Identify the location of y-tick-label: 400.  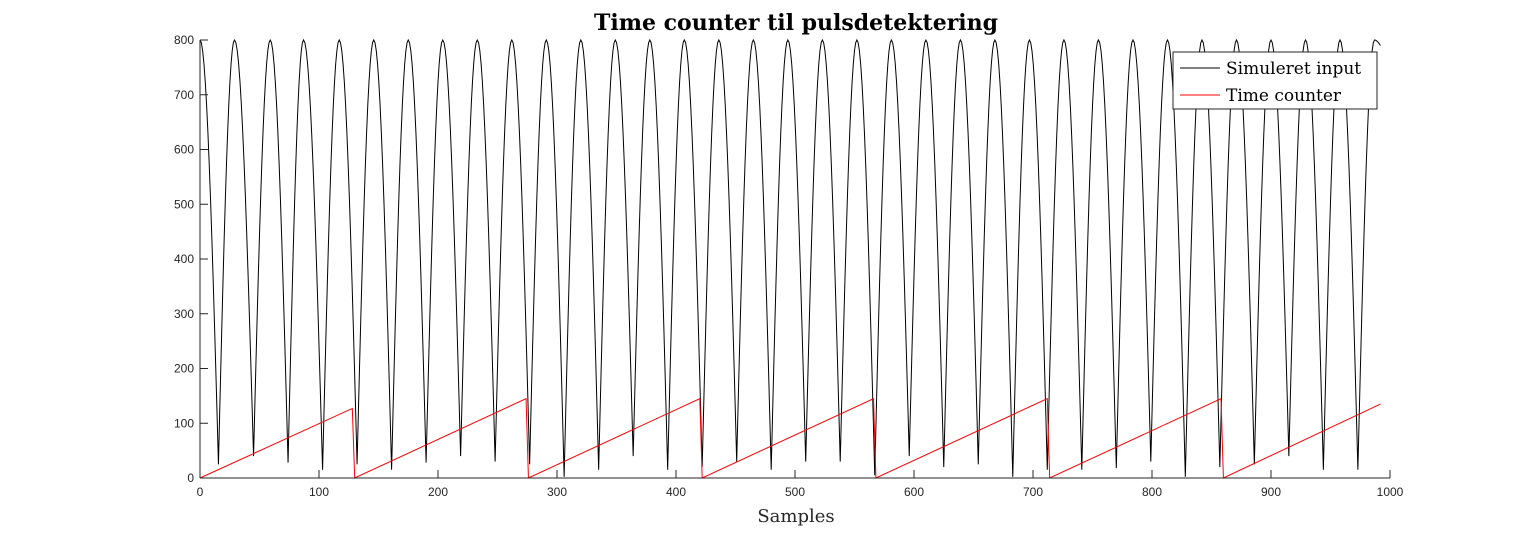
(184, 259).